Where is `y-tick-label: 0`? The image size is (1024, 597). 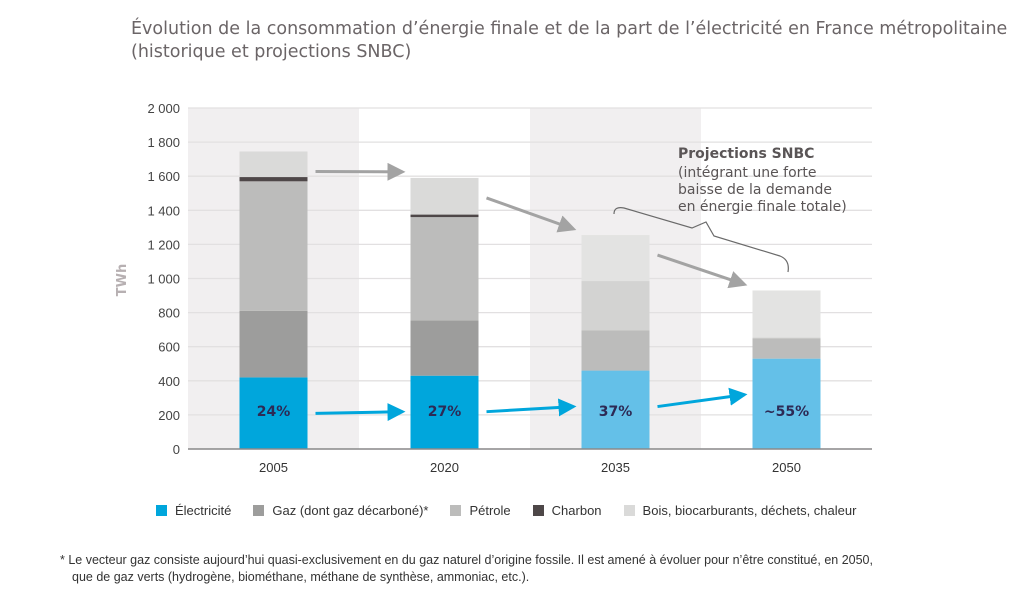
y-tick-label: 0 is located at coordinates (176, 449).